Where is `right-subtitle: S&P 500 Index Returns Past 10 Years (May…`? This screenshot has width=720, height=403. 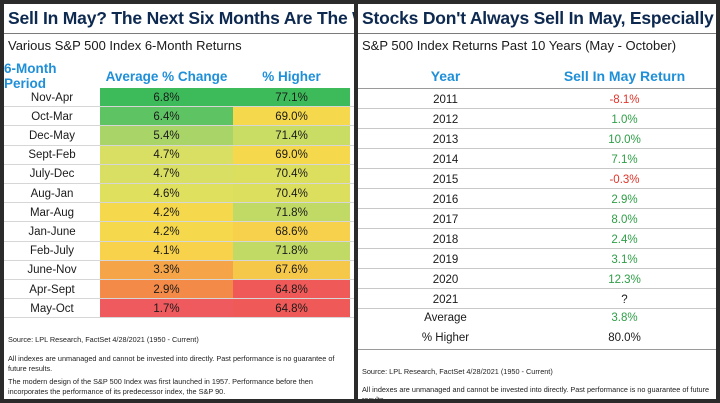 right-subtitle: S&P 500 Index Returns Past 10 Years (May… is located at coordinates (519, 45).